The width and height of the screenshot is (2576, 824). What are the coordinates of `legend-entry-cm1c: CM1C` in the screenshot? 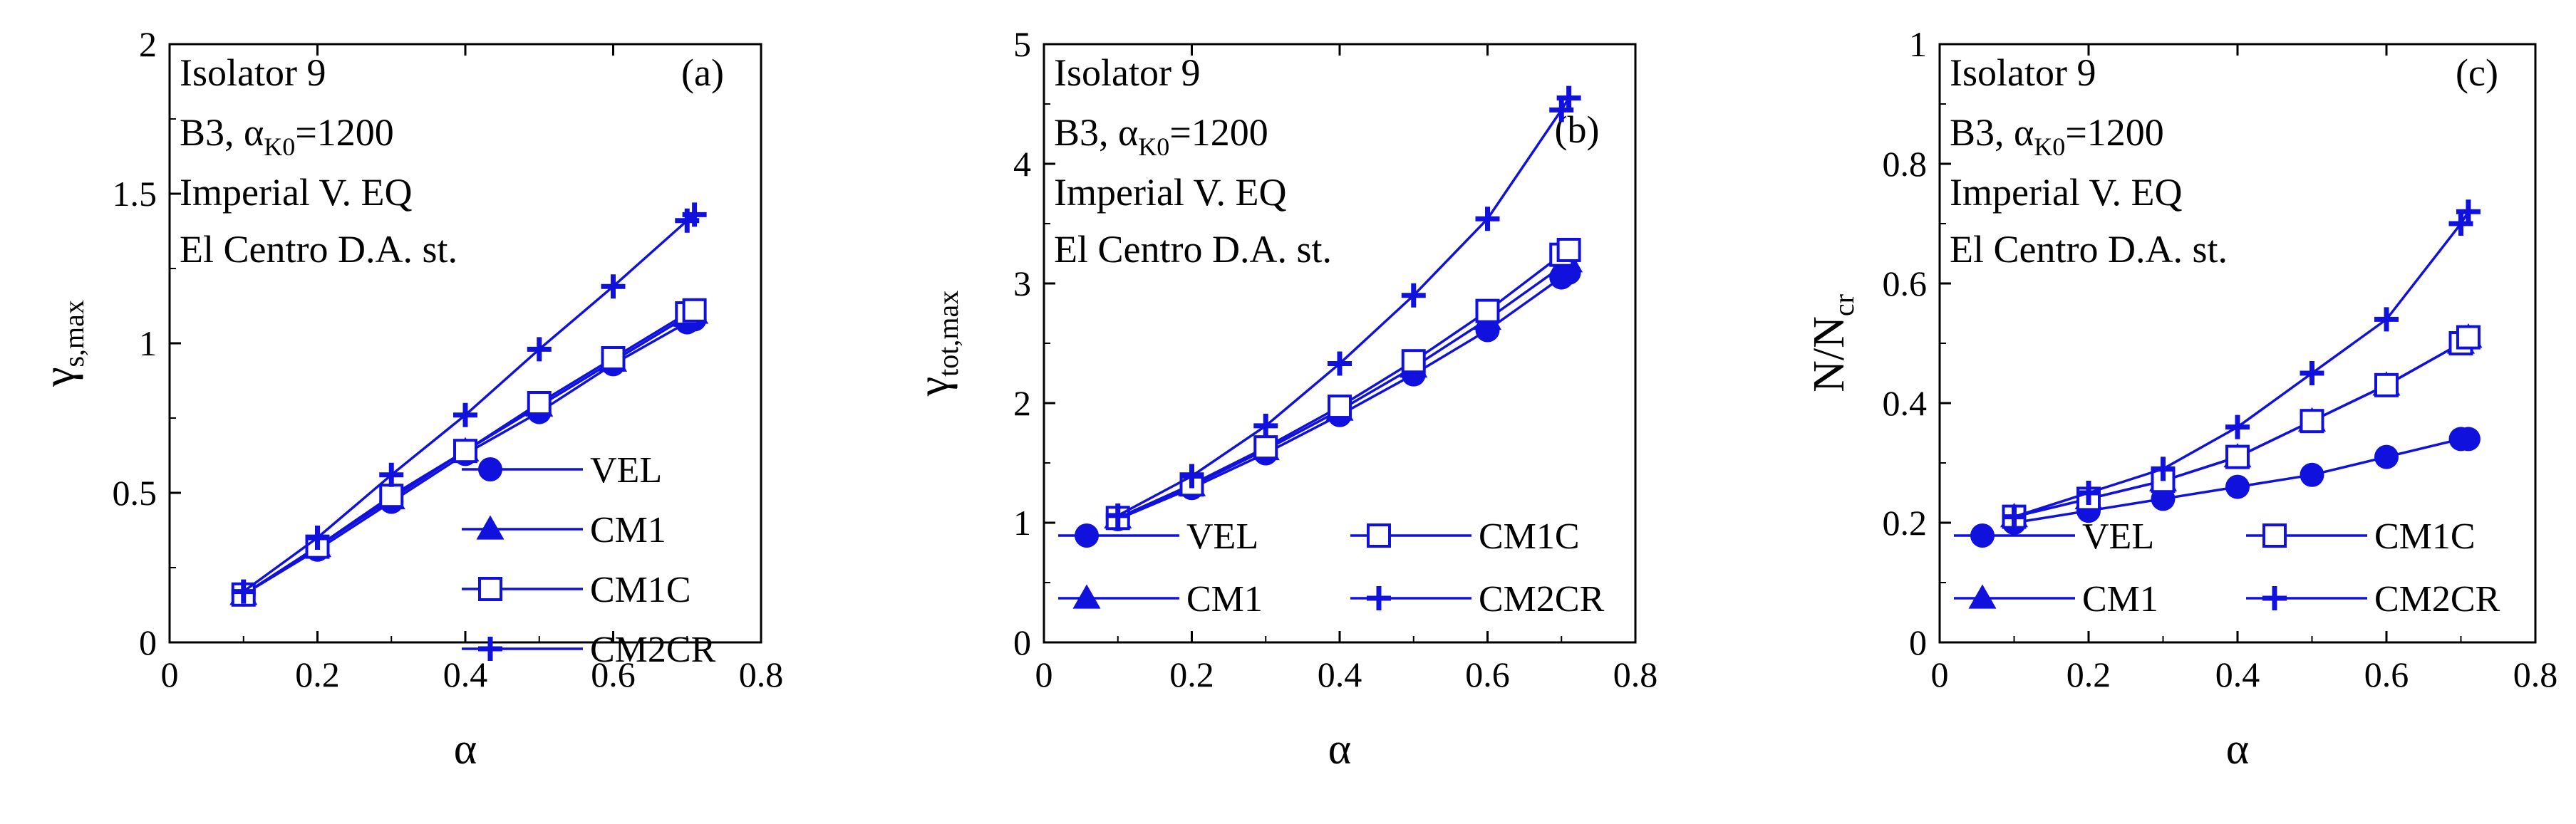 It's located at (577, 590).